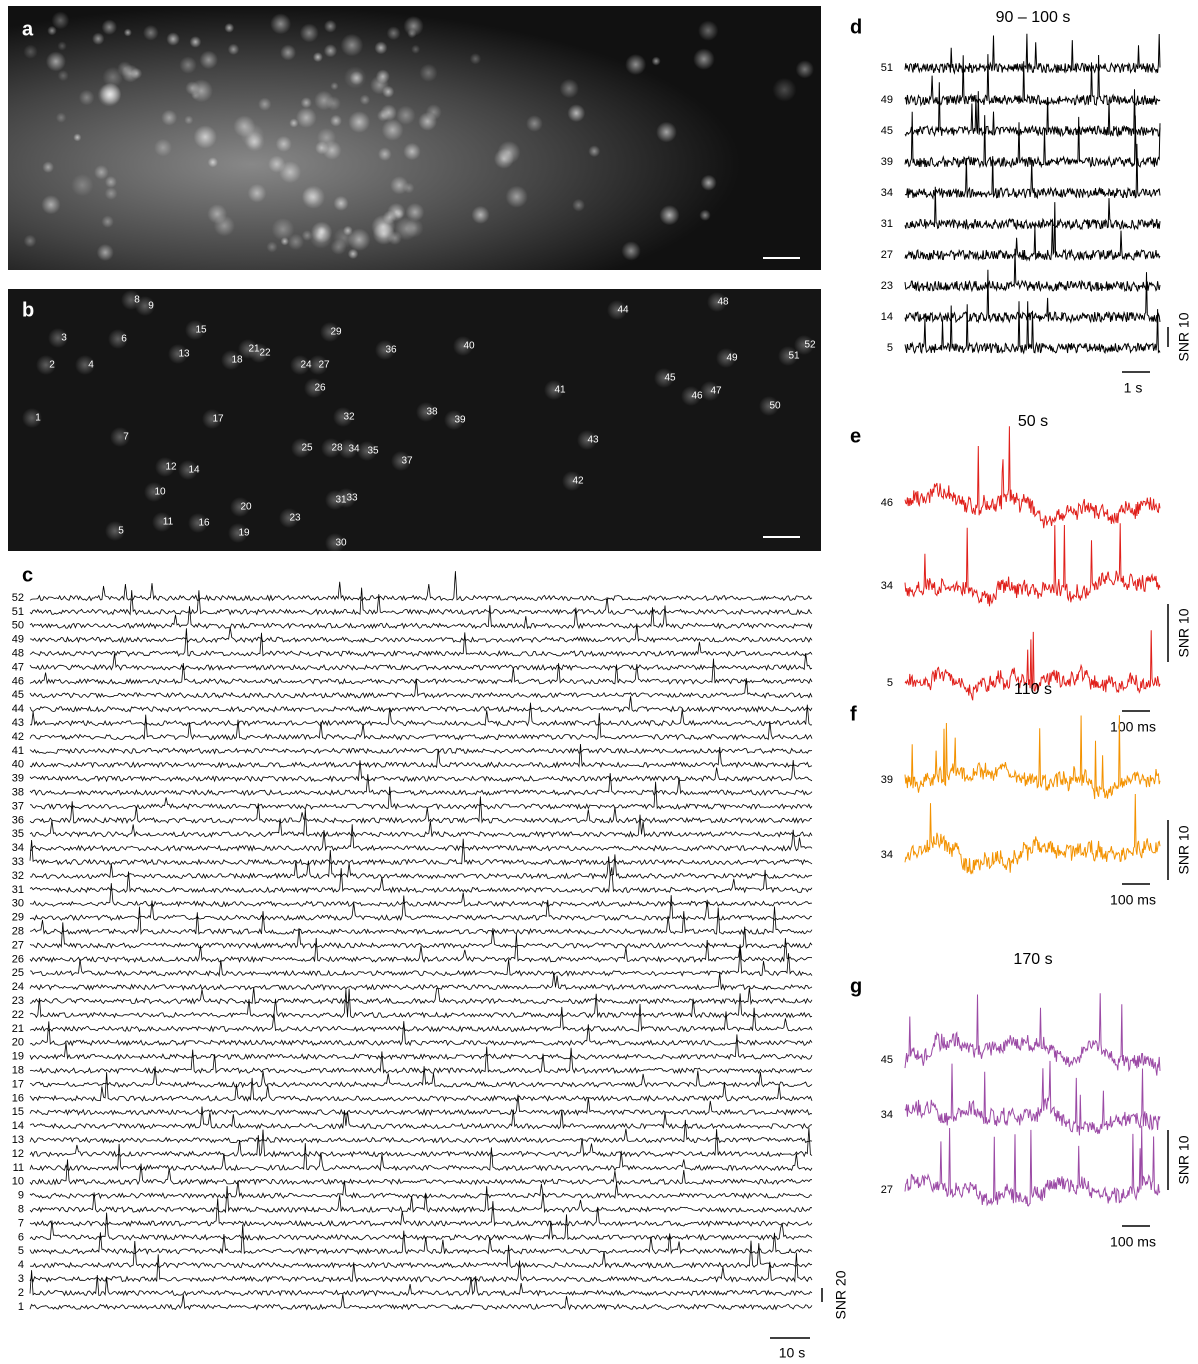 This screenshot has height=1364, width=1198. I want to click on row-label: 5, so click(890, 683).